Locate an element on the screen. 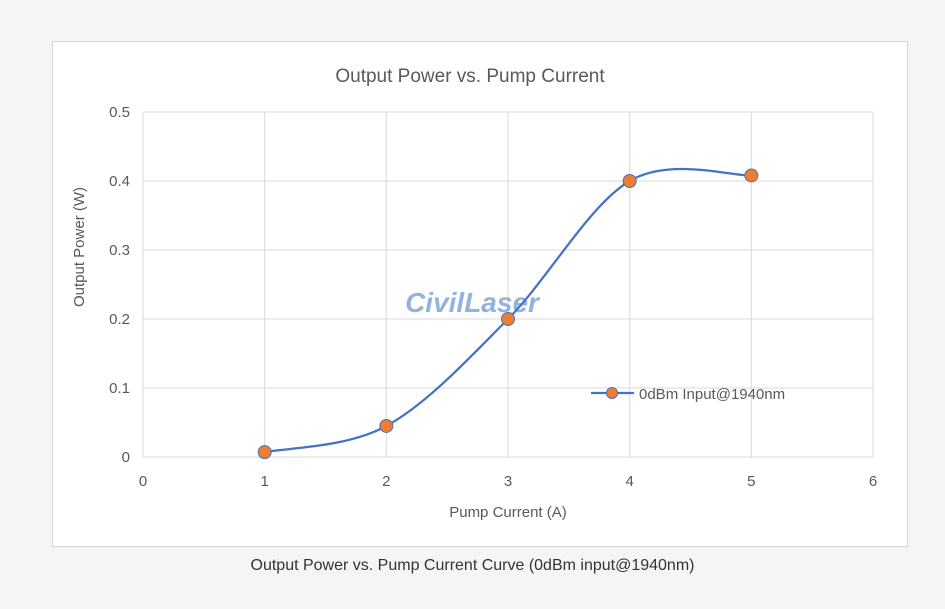 The image size is (945, 609). x-tick-label: 3 is located at coordinates (508, 481).